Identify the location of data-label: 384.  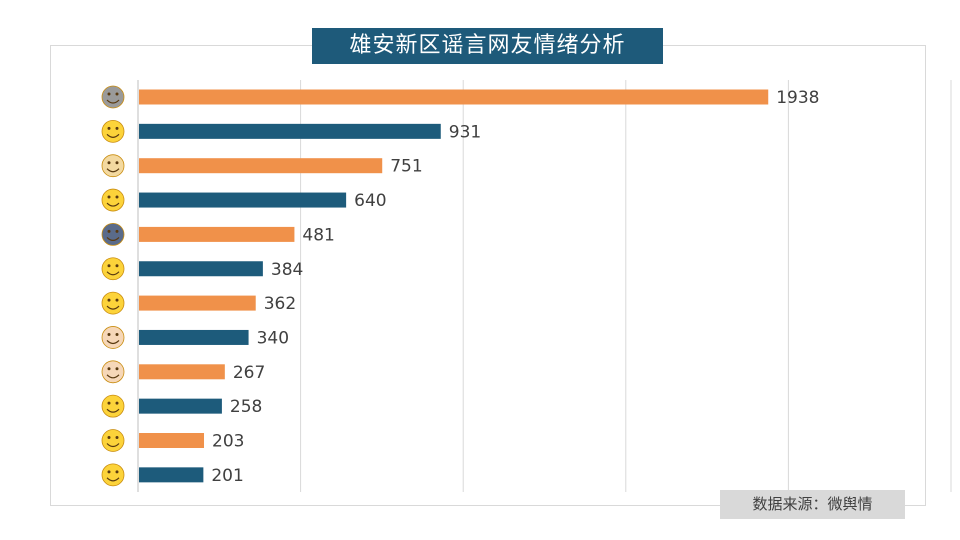
(287, 270).